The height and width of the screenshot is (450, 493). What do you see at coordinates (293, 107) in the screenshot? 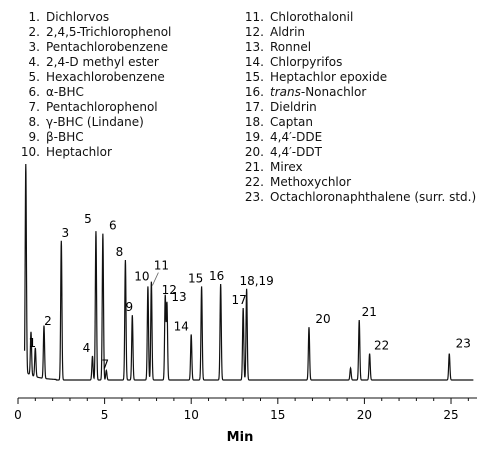
I see `legend-compound-name: Dieldrin` at bounding box center [293, 107].